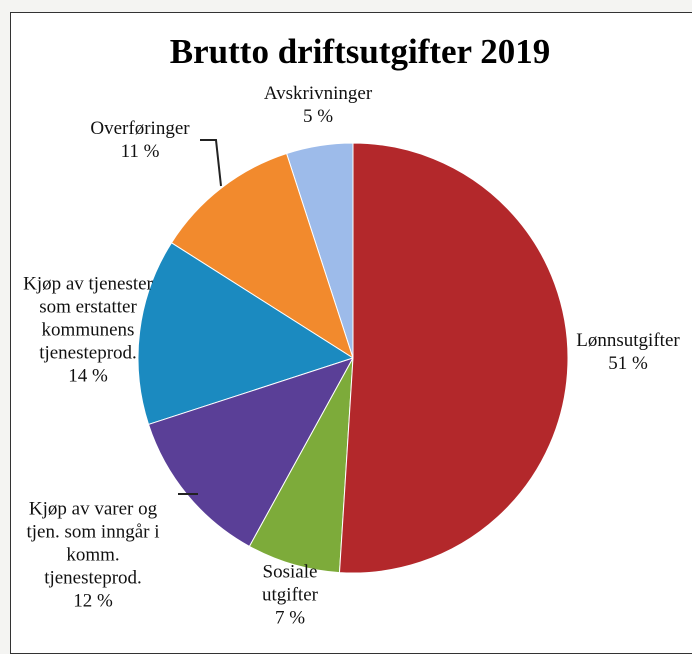  What do you see at coordinates (318, 116) in the screenshot?
I see `value-label: 5 %` at bounding box center [318, 116].